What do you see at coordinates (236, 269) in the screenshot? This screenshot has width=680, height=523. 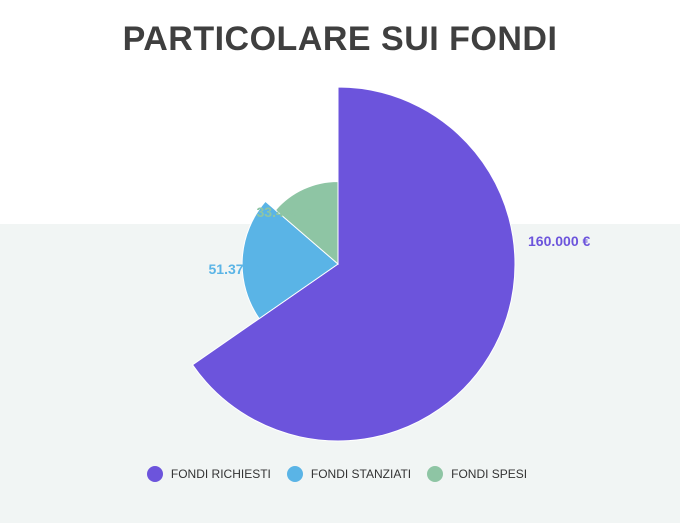 I see `data-label-fondi-stanziati: 51.370 €` at bounding box center [236, 269].